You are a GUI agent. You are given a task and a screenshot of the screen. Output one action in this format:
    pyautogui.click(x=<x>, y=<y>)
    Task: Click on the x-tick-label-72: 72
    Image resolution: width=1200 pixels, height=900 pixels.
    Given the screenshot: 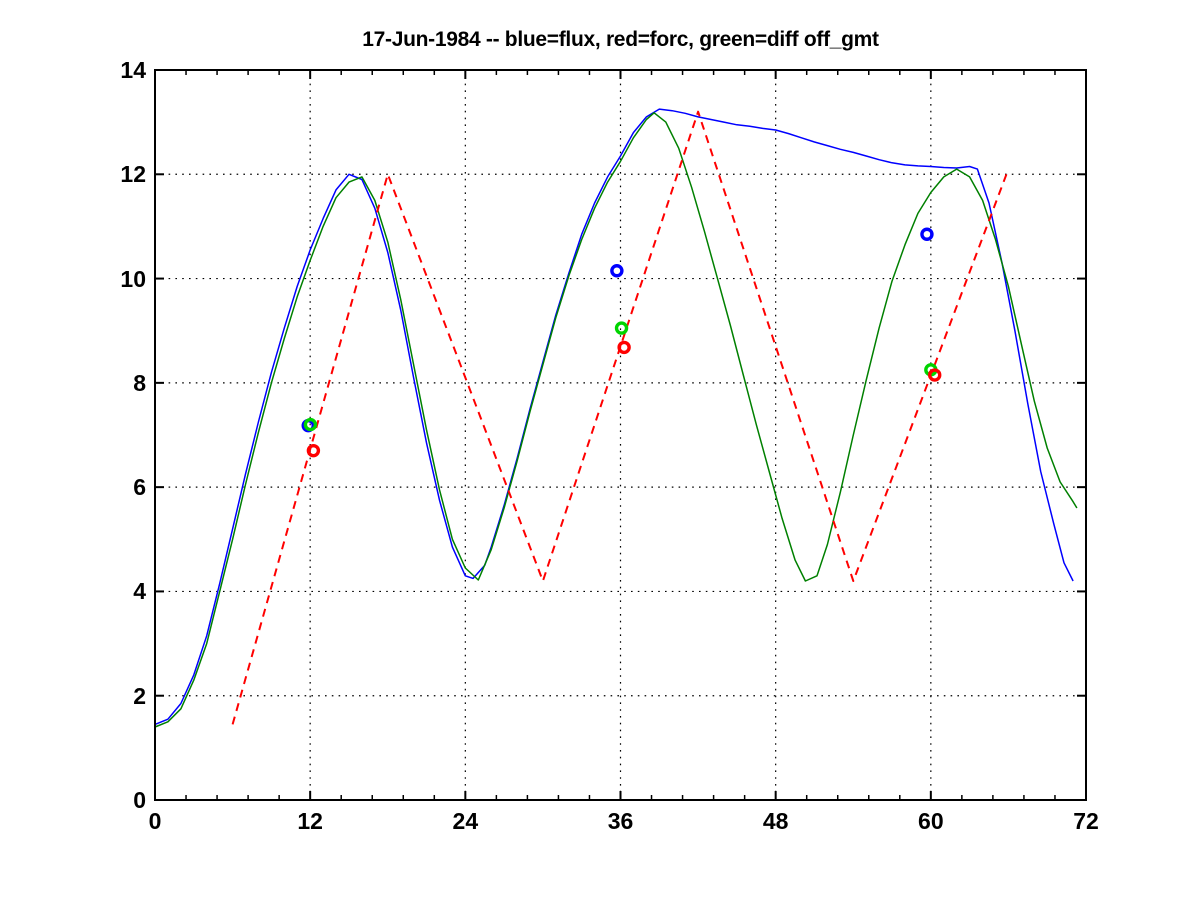 What is the action you would take?
    pyautogui.click(x=1086, y=821)
    